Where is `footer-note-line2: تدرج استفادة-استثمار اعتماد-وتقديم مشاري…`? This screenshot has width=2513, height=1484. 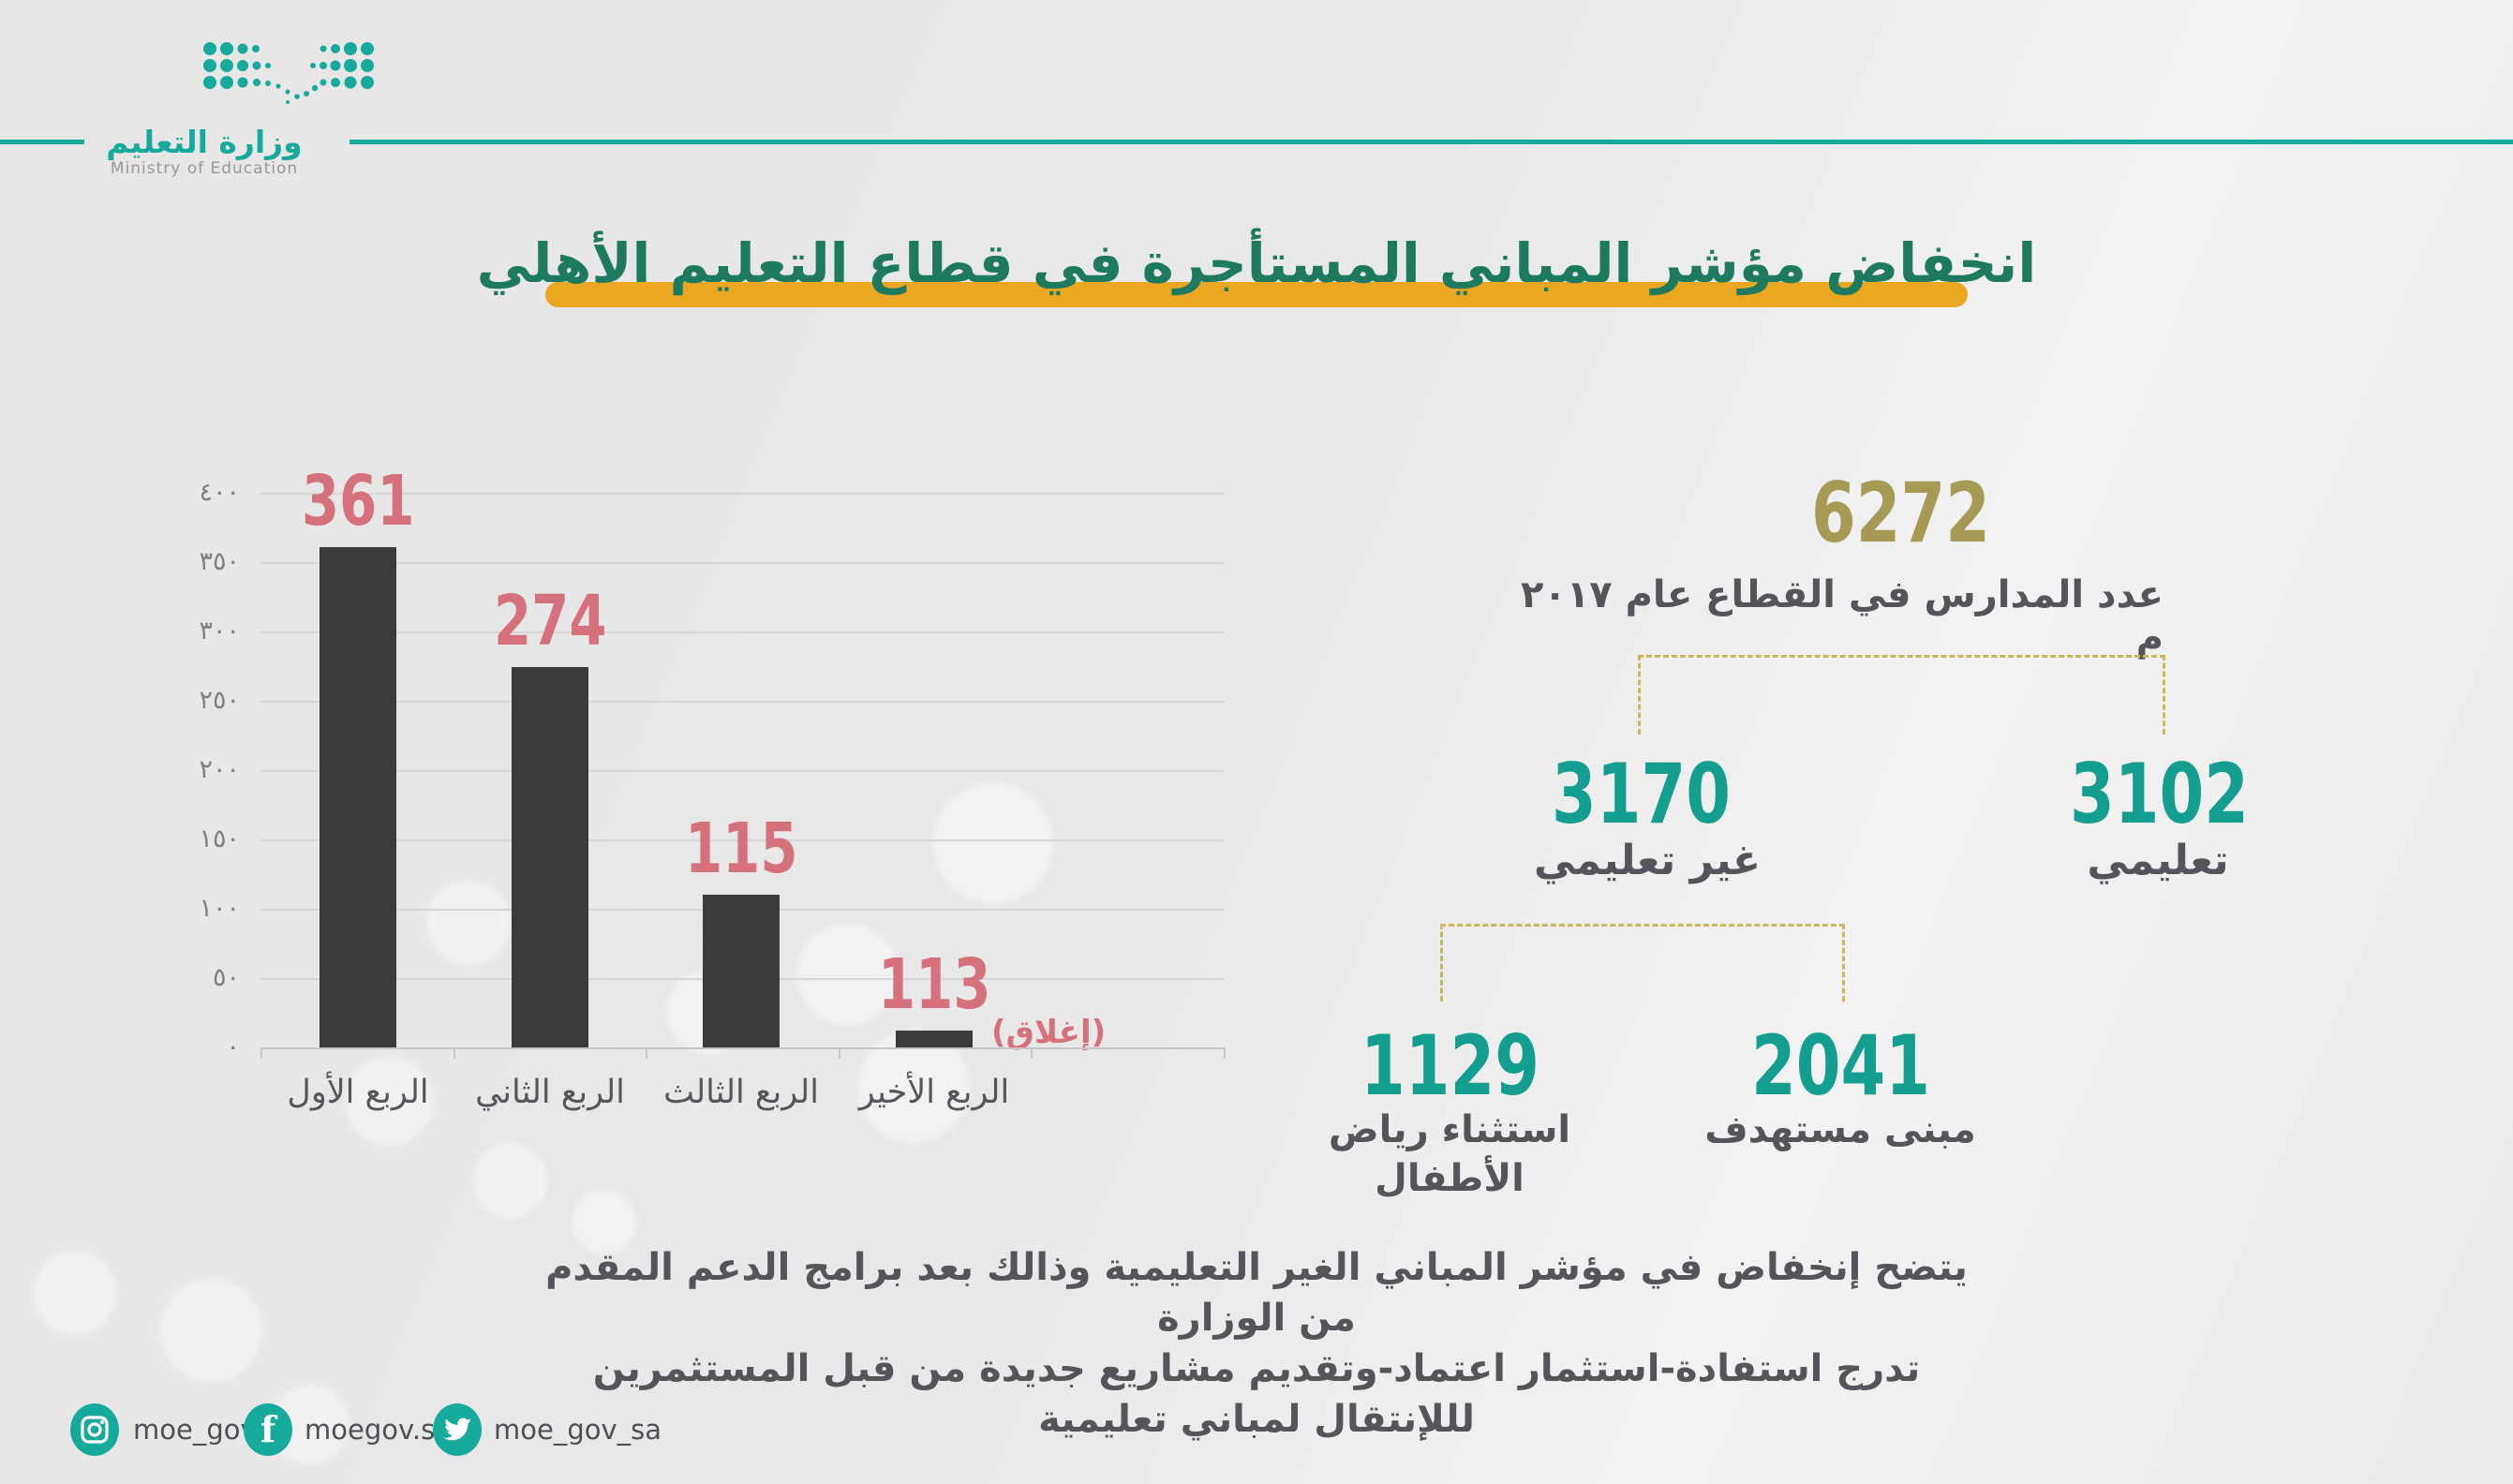 footer-note-line2: تدرج استفادة-استثمار اعتماد-وتقديم مشاري… is located at coordinates (1256, 1394).